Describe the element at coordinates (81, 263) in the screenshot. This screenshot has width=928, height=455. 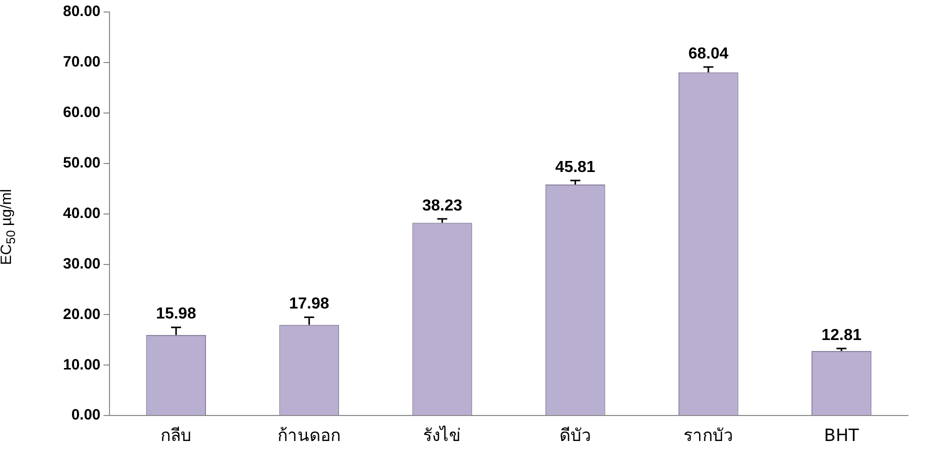
I see `y-tick-label: 30.00` at that location.